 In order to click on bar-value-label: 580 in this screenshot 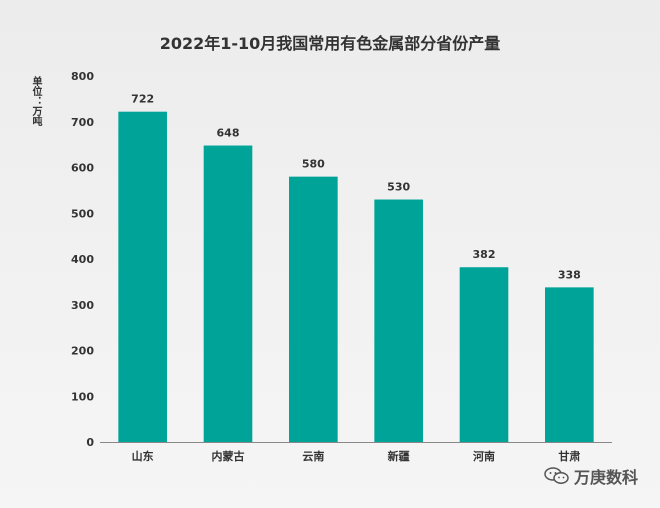, I will do `click(313, 164)`.